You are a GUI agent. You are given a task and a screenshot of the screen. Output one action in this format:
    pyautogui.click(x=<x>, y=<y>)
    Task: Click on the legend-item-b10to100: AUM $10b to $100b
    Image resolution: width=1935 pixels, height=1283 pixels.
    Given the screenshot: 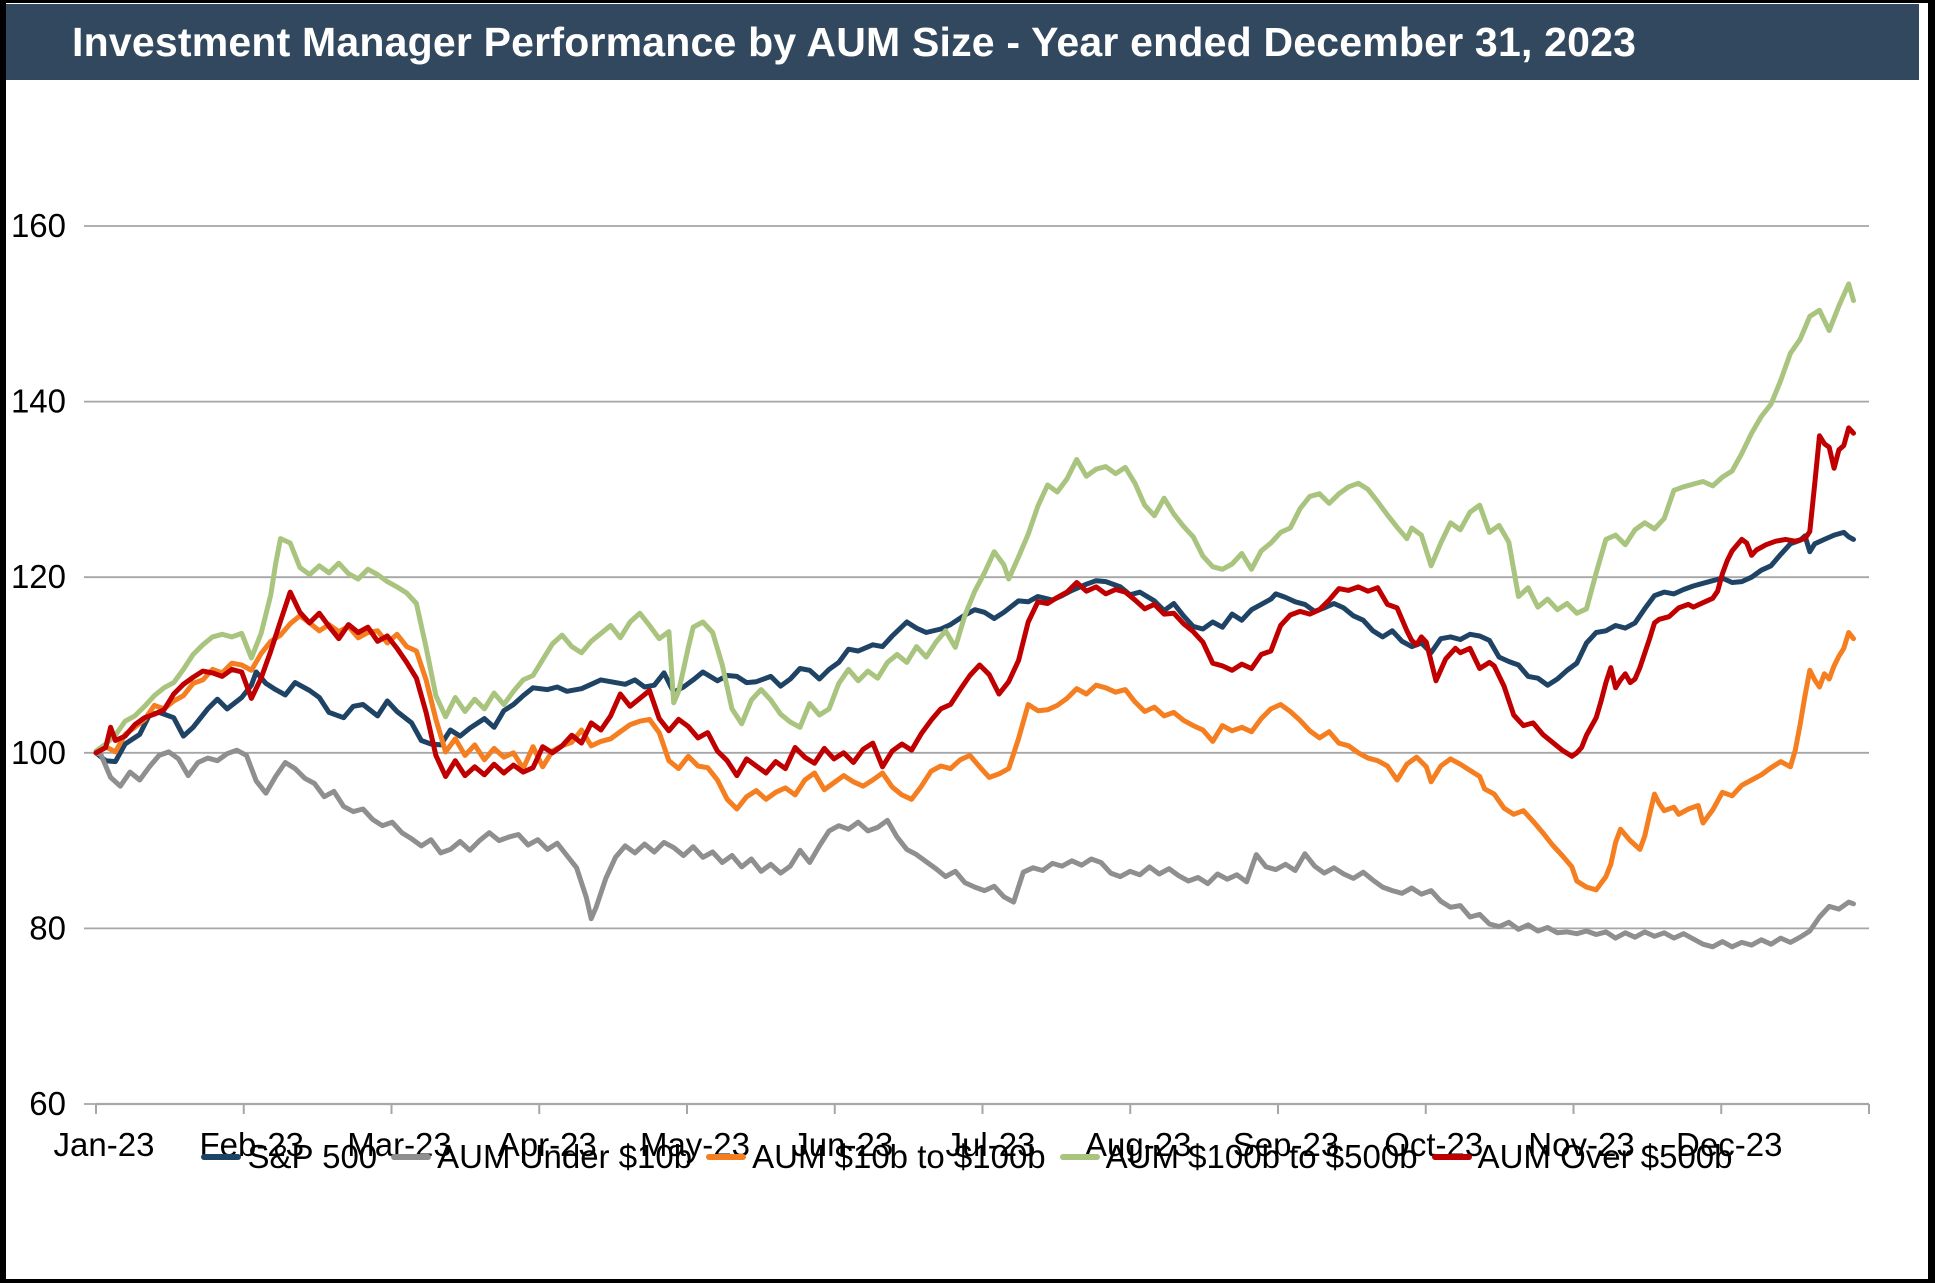 What is the action you would take?
    pyautogui.click(x=876, y=1157)
    